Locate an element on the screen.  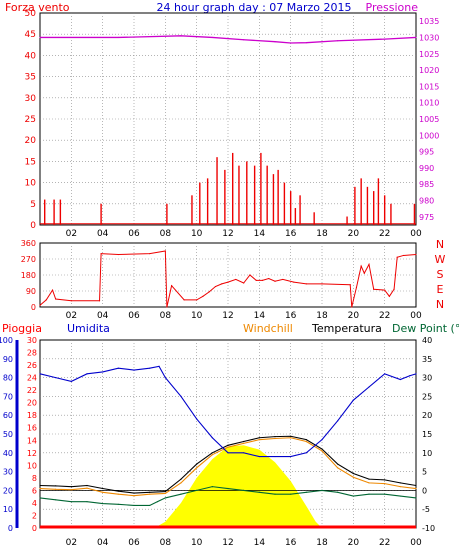
wind-axis-tick: 20 is located at coordinates (31, 141).